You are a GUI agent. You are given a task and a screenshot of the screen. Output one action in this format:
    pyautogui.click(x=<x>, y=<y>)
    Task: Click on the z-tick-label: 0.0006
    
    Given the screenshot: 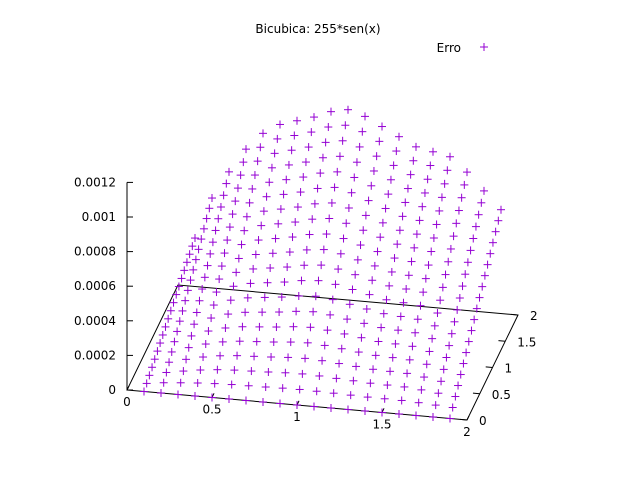 What is the action you would take?
    pyautogui.click(x=95, y=286)
    